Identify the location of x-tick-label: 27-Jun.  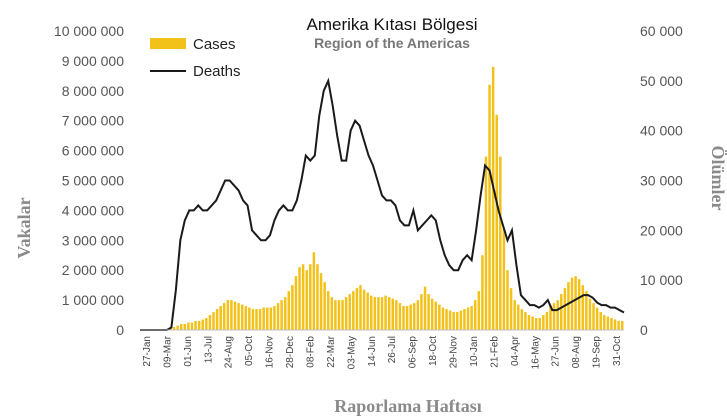
(556, 351).